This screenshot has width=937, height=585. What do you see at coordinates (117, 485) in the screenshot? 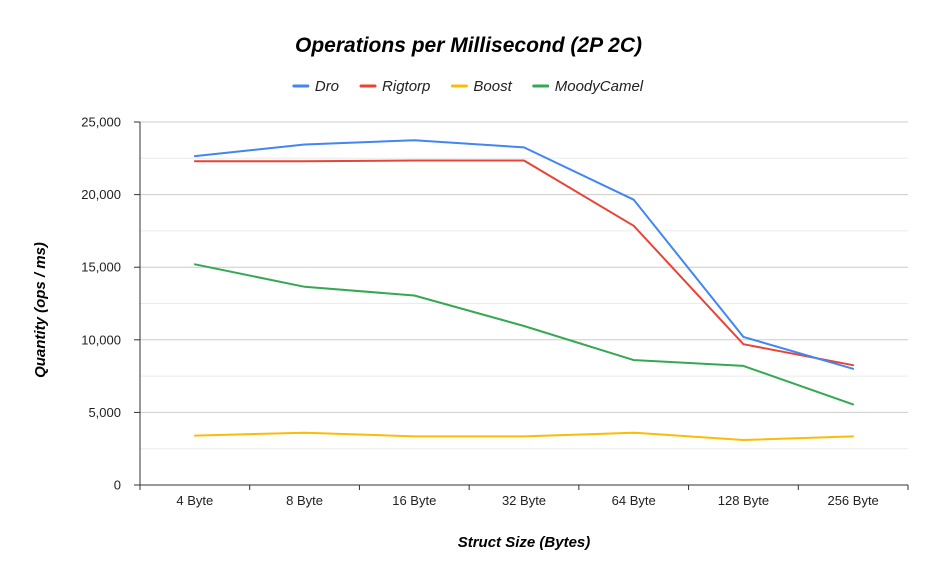
I see `y-tick-label: 0` at bounding box center [117, 485].